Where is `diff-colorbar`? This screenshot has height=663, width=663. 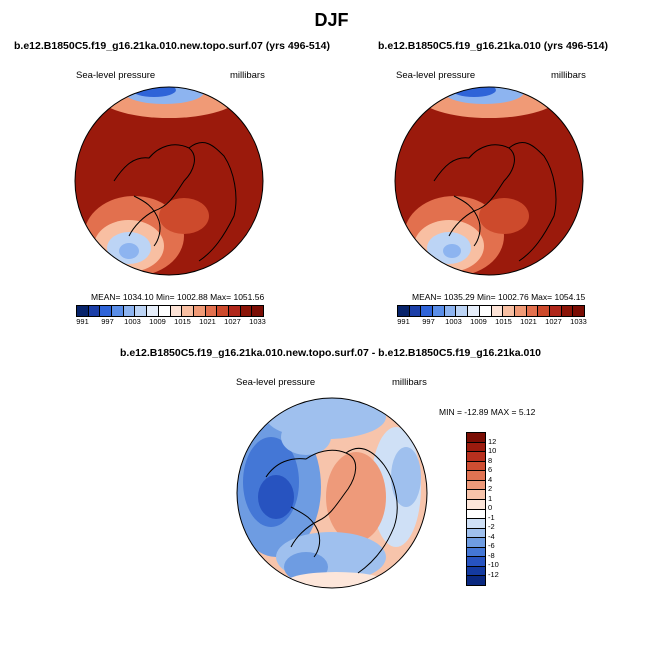
diff-colorbar is located at coordinates (476, 509).